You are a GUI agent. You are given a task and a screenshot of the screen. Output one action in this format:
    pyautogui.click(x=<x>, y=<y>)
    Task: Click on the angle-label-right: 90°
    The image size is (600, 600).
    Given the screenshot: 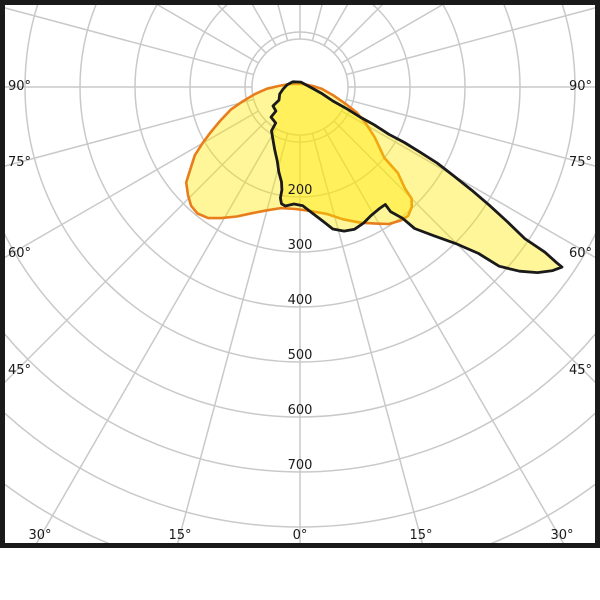 What is the action you would take?
    pyautogui.click(x=580, y=86)
    